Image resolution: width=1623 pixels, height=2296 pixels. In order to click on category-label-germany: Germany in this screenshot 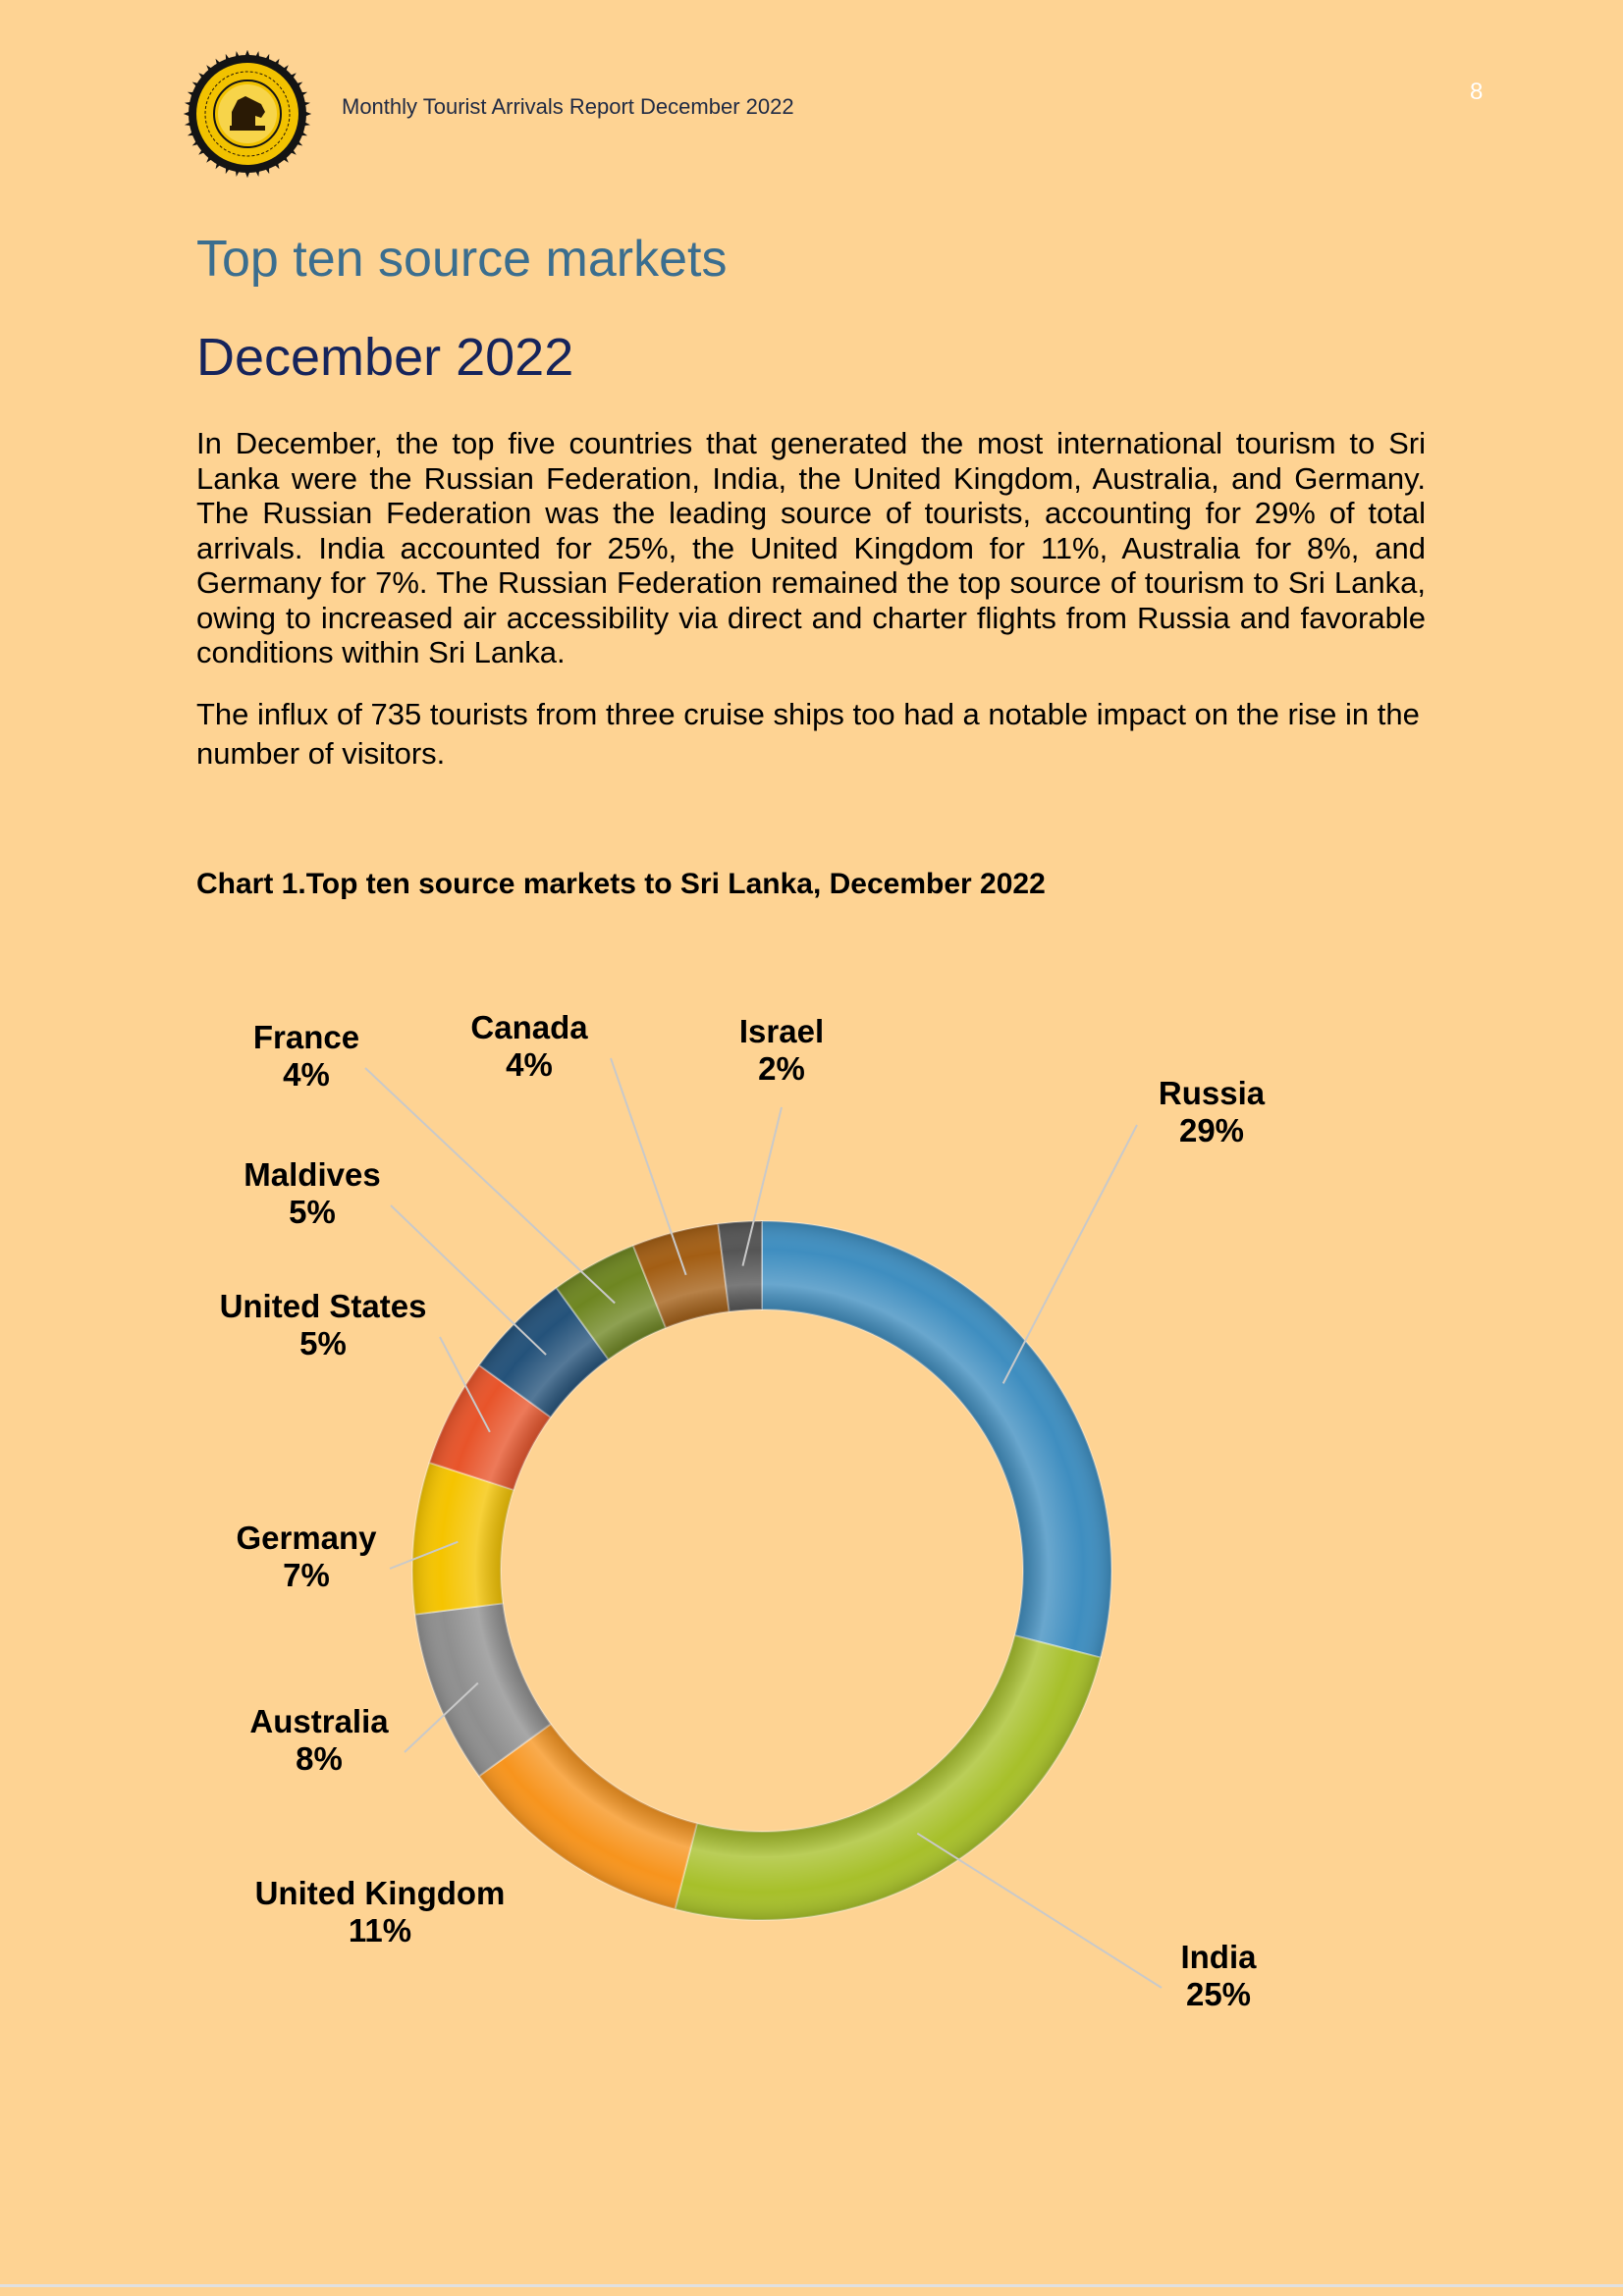, I will do `click(306, 1538)`.